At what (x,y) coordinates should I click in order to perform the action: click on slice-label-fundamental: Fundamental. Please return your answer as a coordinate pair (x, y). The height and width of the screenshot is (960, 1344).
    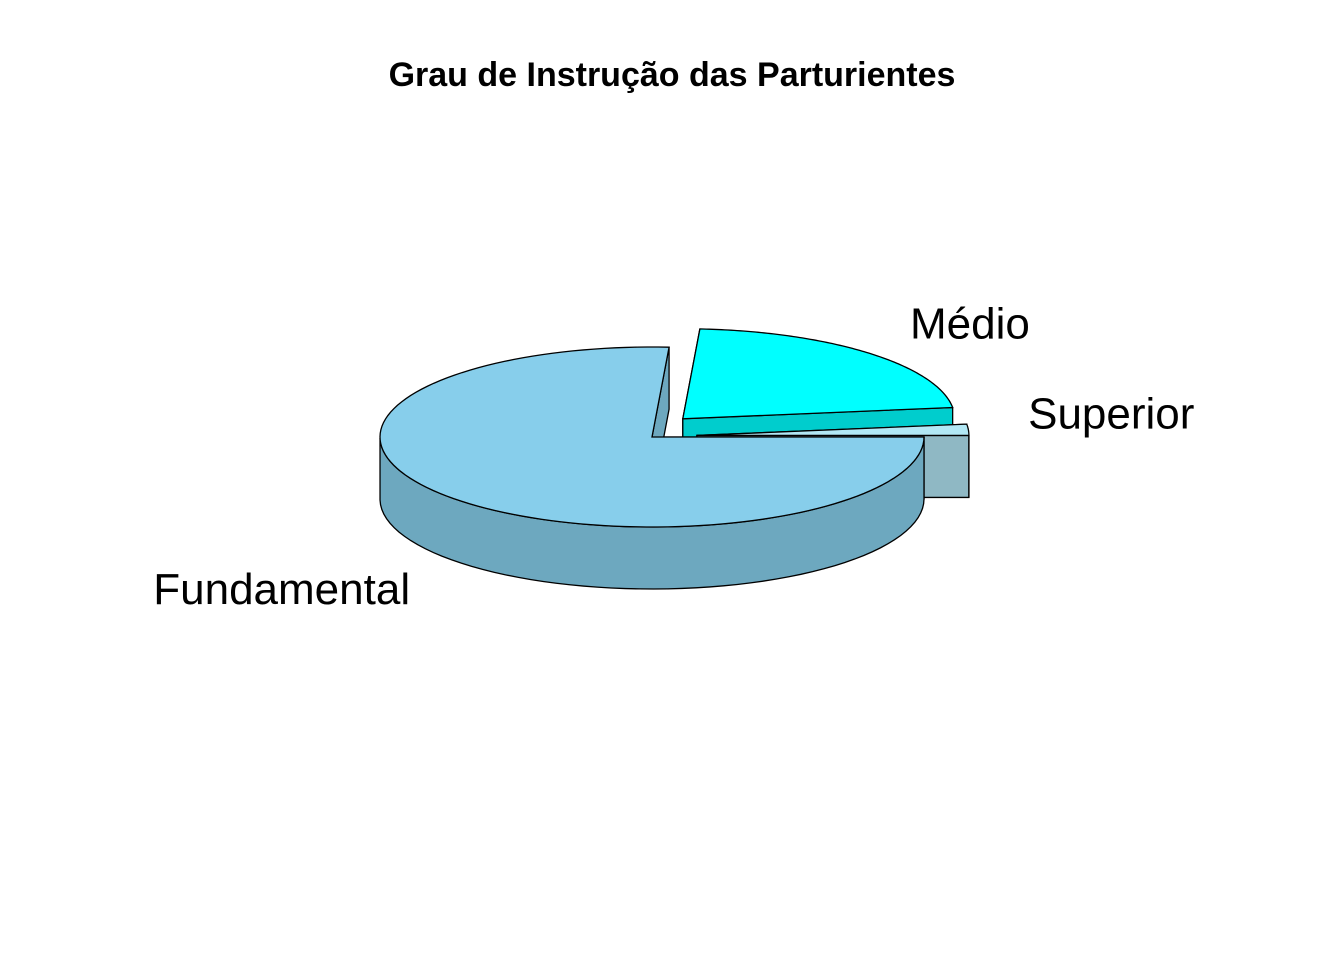
    Looking at the image, I should click on (281, 589).